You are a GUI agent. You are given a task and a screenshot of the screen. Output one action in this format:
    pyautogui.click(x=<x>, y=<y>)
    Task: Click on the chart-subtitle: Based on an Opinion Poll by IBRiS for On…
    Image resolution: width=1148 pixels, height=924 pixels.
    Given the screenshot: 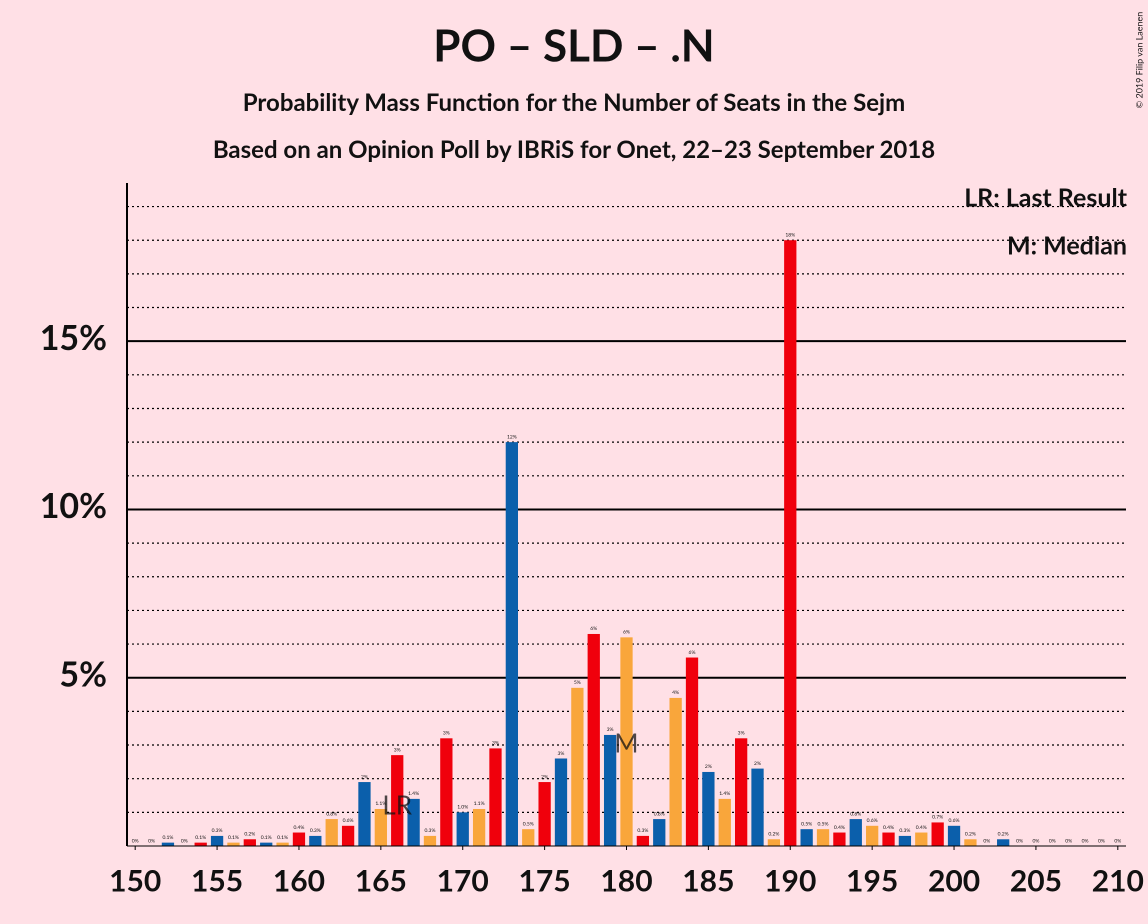 What is the action you would take?
    pyautogui.click(x=574, y=149)
    